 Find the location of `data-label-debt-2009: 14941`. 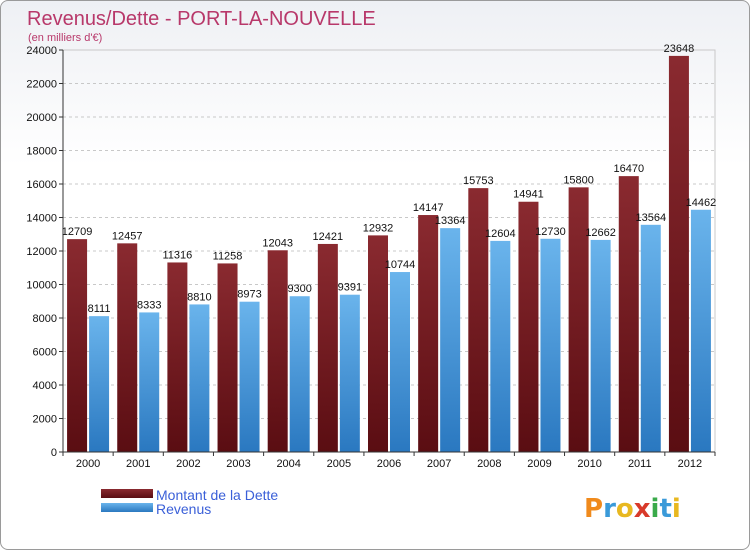

data-label-debt-2009: 14941 is located at coordinates (528, 195).